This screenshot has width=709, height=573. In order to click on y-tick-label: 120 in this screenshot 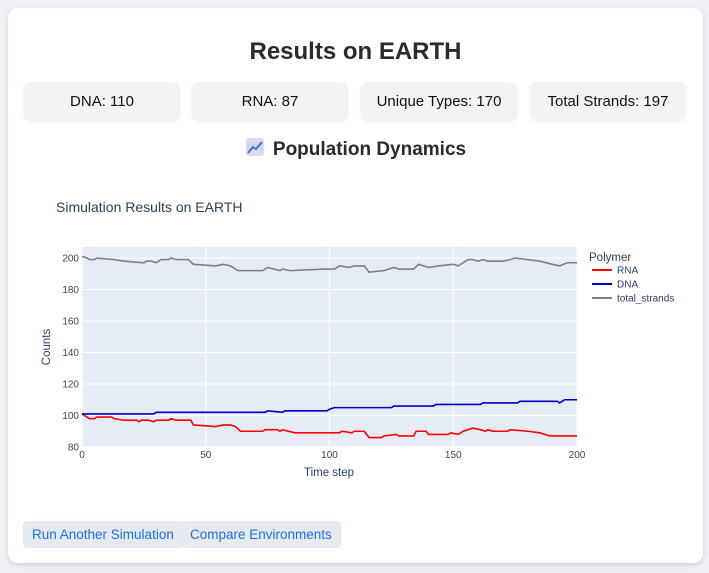, I will do `click(70, 385)`.